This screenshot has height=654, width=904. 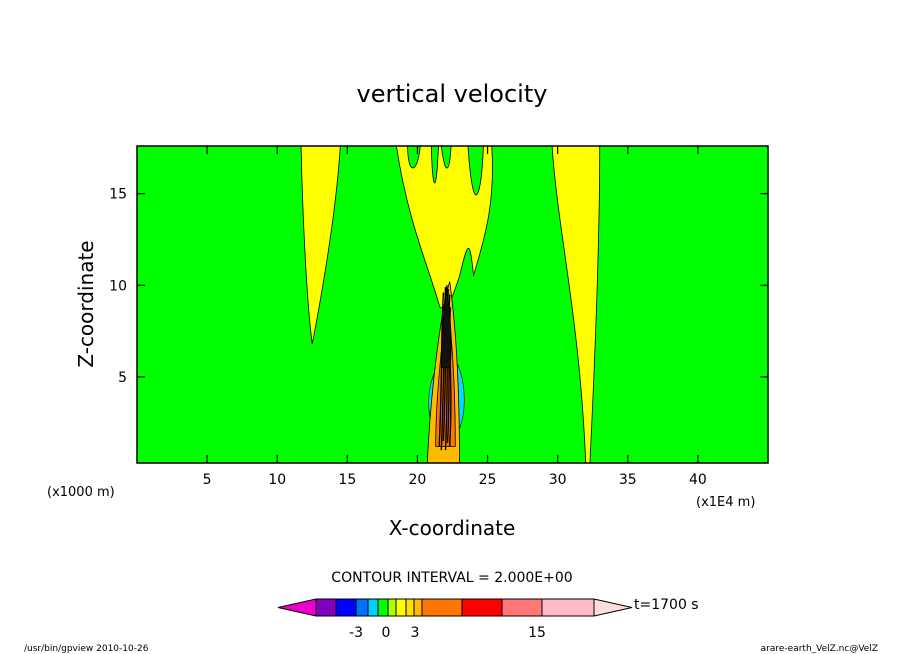 What do you see at coordinates (451, 578) in the screenshot?
I see `contour-interval-label: CONTOUR INTERVAL = 2.000E+00` at bounding box center [451, 578].